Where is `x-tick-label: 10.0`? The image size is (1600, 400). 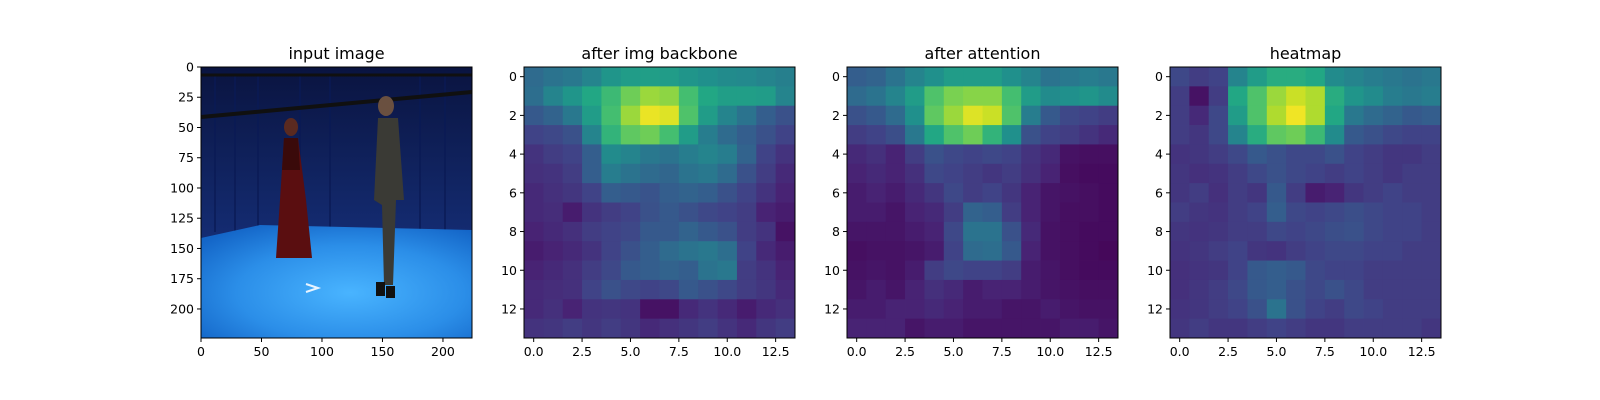
x-tick-label: 10.0 is located at coordinates (727, 351).